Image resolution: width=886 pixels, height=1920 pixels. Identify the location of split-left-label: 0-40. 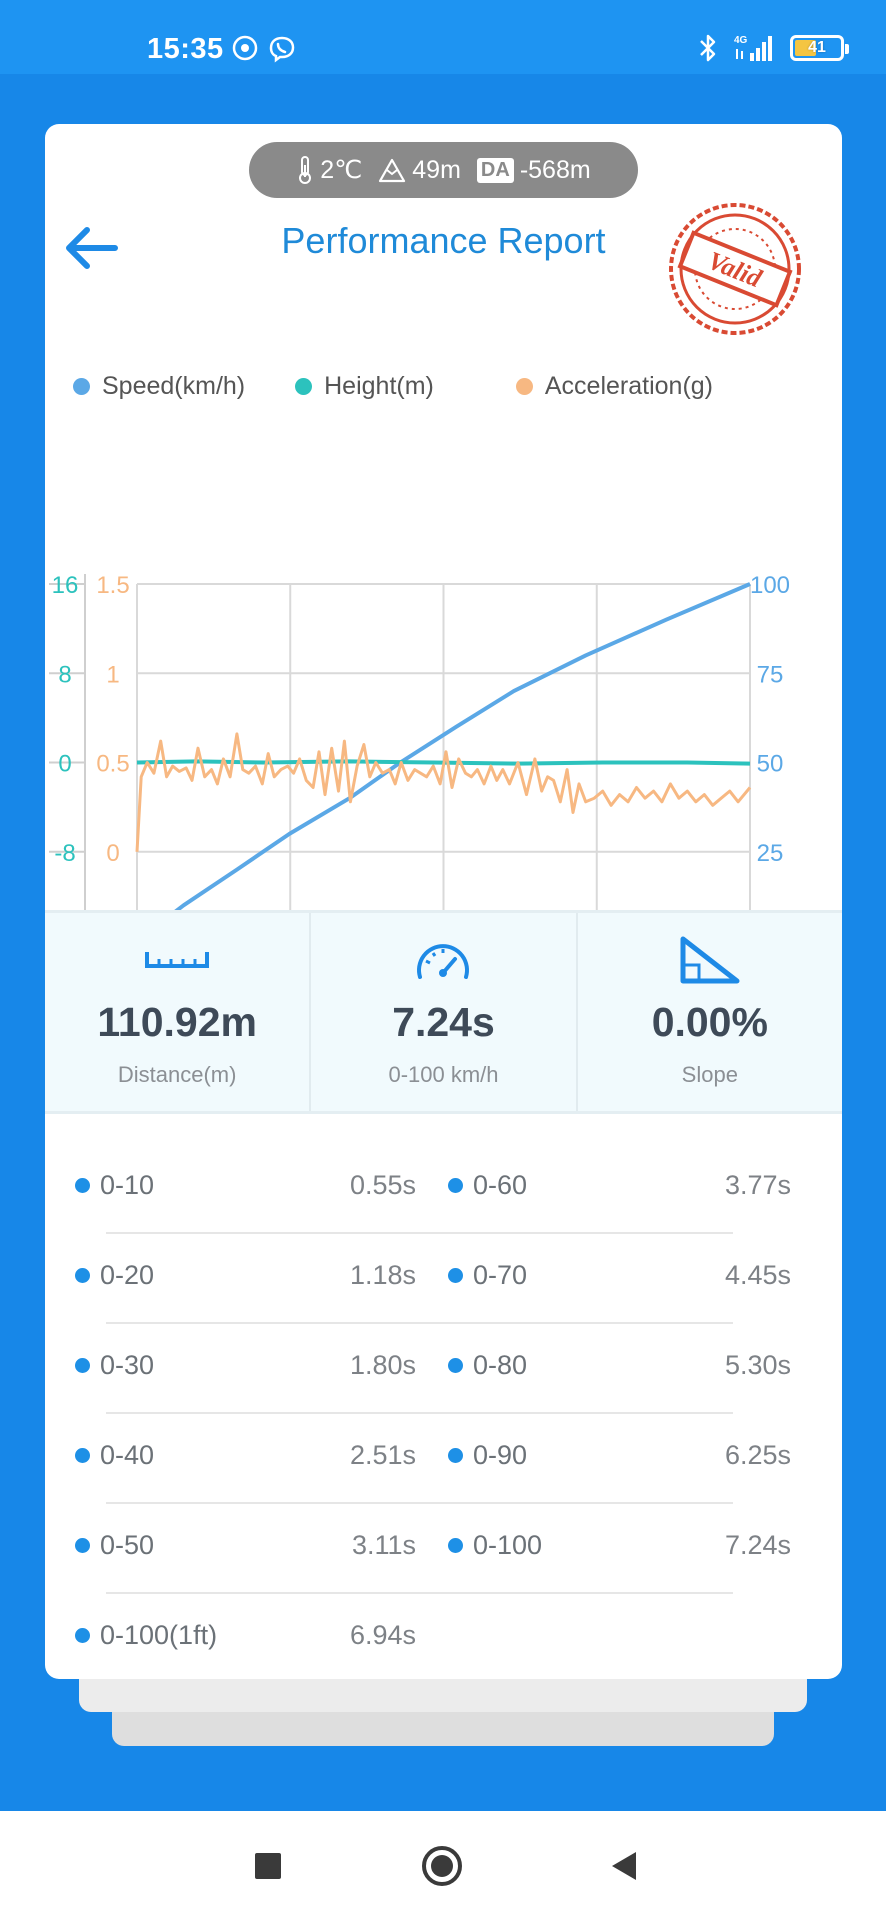
(114, 1455).